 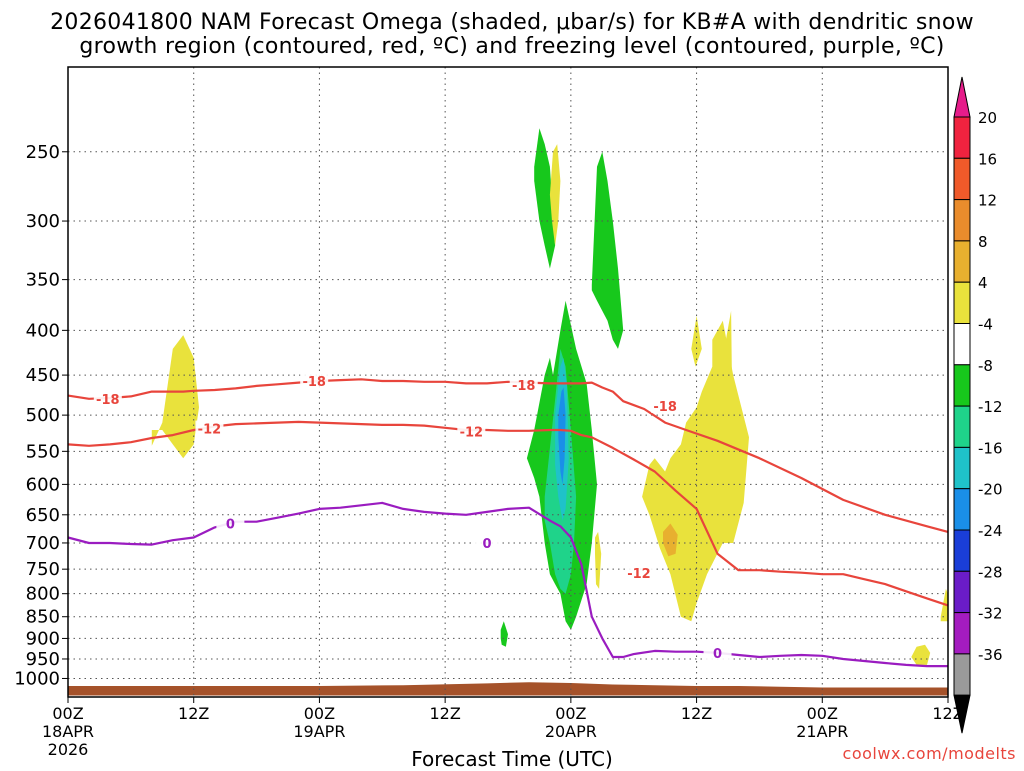 What do you see at coordinates (43, 280) in the screenshot?
I see `y-tick-label-350: 350` at bounding box center [43, 280].